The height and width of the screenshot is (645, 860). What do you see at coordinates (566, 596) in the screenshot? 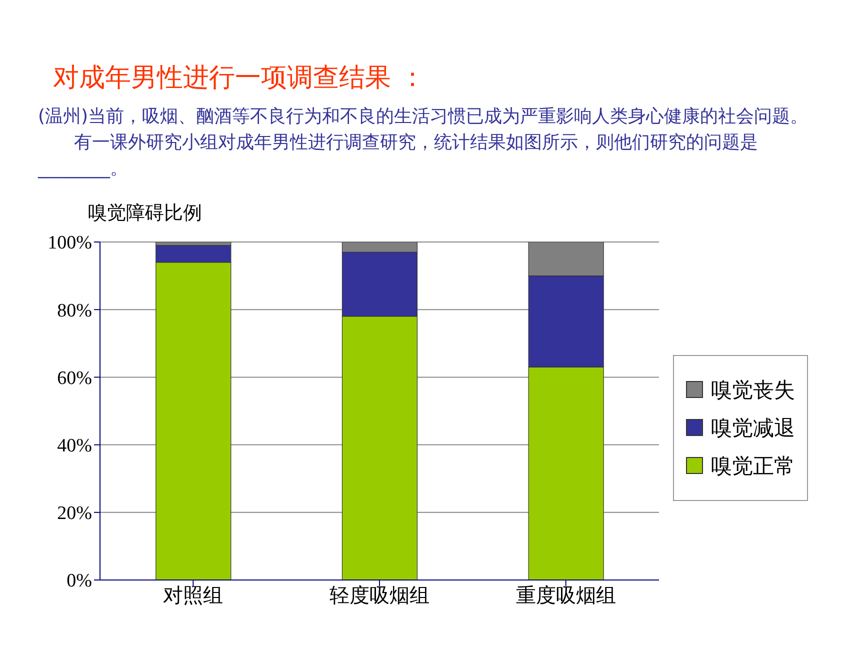
I see `x-tick-label: 重度吸烟组` at bounding box center [566, 596].